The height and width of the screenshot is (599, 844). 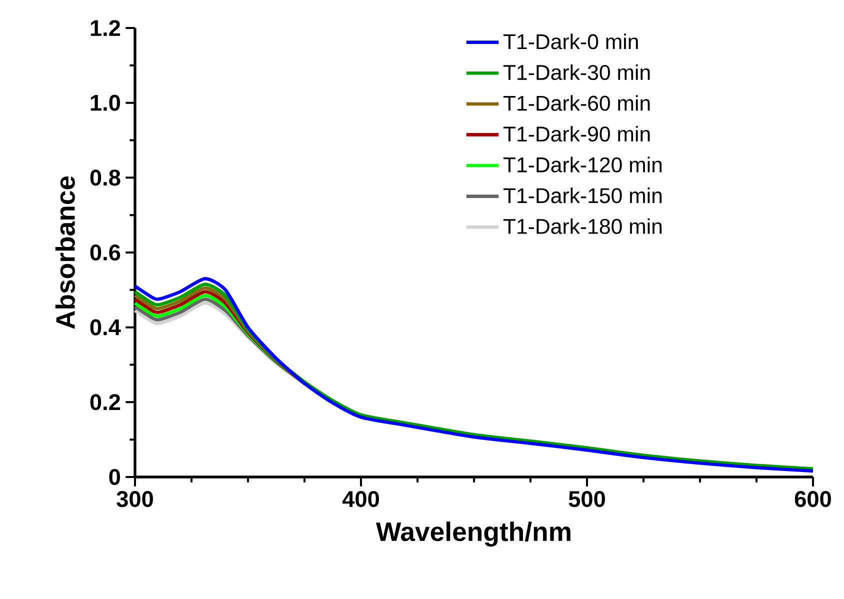 I want to click on y-tick-label: 0.8, so click(x=105, y=178).